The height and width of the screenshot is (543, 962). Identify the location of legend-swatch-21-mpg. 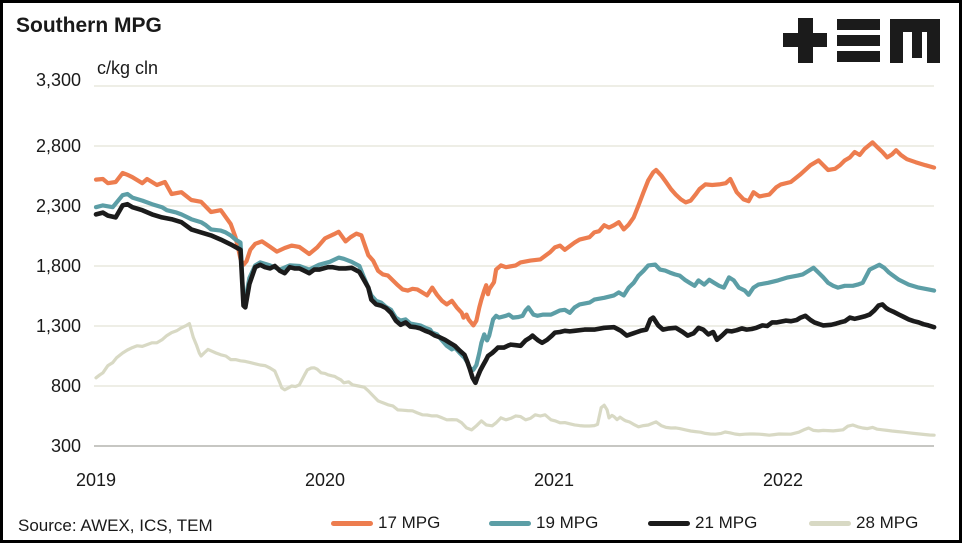
(669, 523).